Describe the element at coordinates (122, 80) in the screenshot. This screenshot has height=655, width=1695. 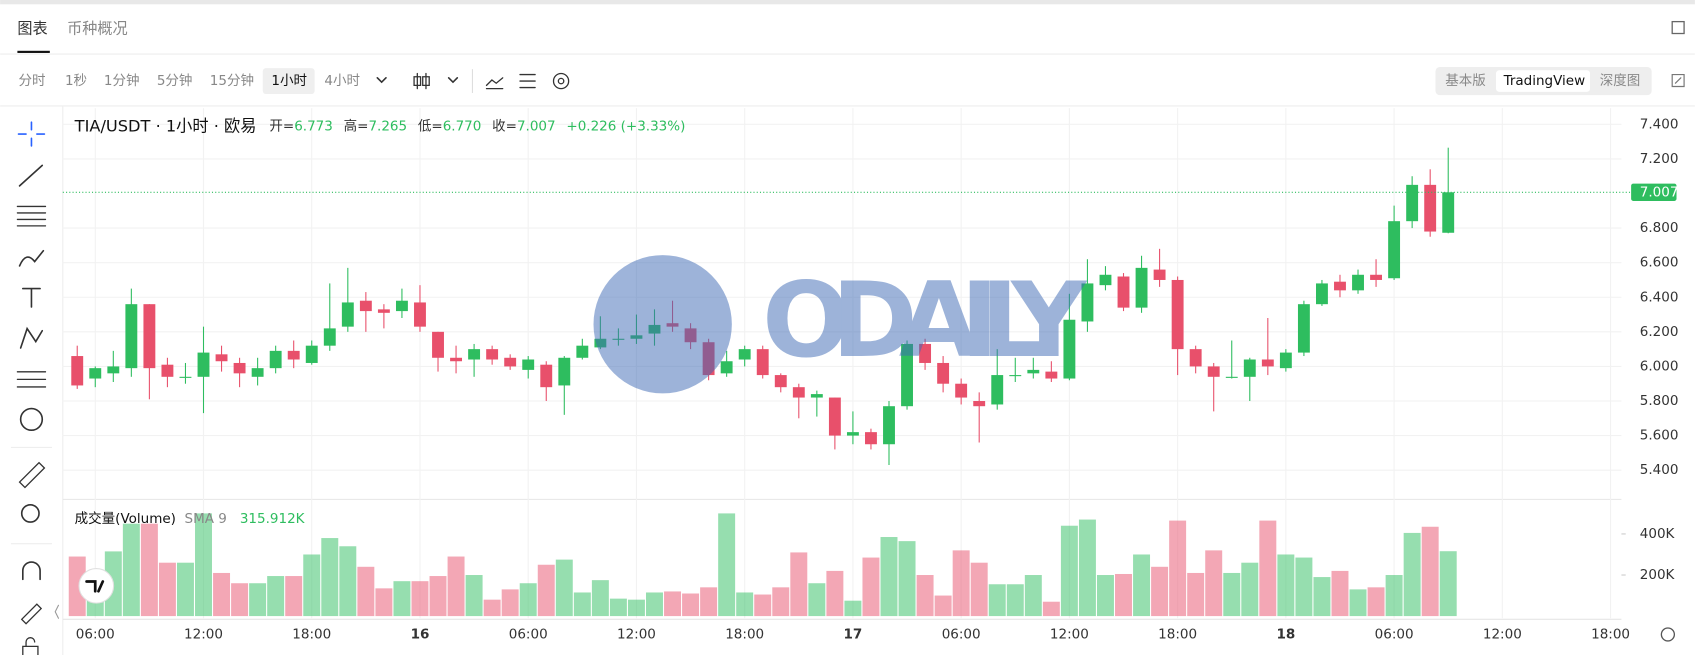
I see `interval: 1分钟` at that location.